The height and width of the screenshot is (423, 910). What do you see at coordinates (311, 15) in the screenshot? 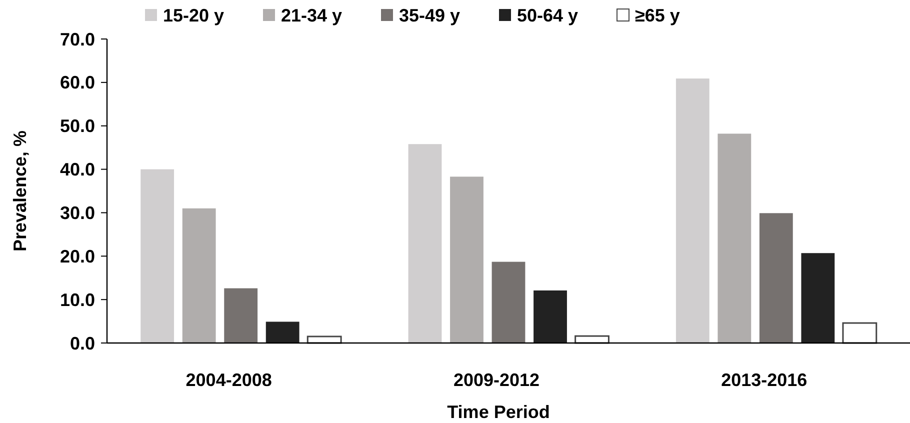
I see `legend-label: 21-34 y` at bounding box center [311, 15].